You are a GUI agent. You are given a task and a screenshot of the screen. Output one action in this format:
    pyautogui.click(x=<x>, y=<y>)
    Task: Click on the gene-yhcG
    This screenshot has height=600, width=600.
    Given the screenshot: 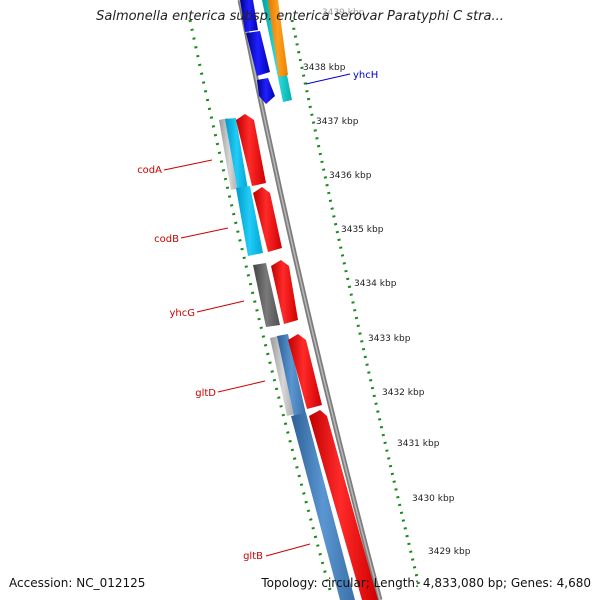 What is the action you would take?
    pyautogui.click(x=266, y=295)
    